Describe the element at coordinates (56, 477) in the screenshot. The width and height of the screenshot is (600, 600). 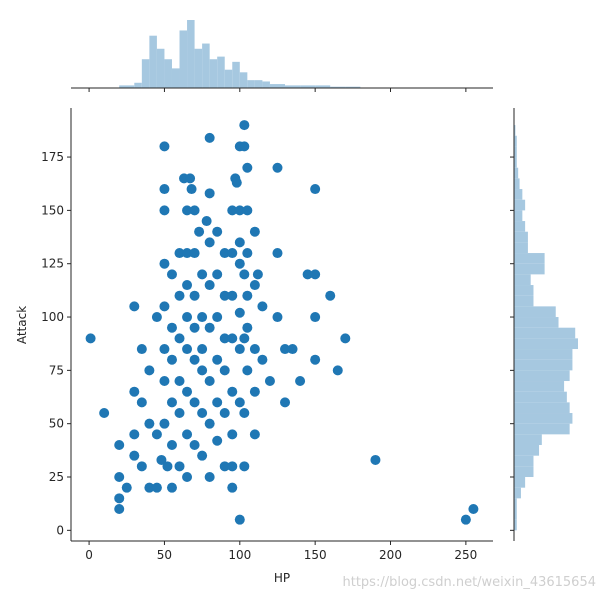
I see `y-tick-label: 25` at that location.